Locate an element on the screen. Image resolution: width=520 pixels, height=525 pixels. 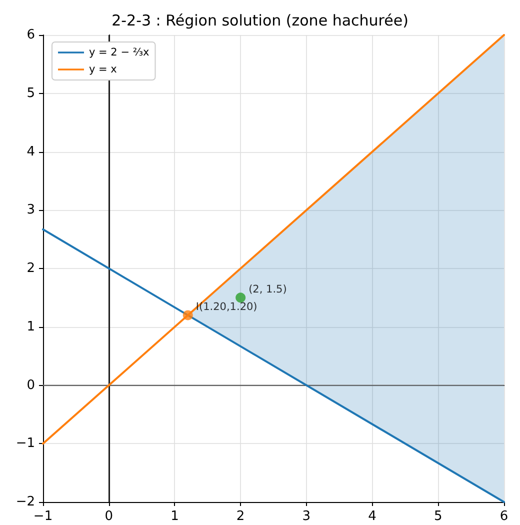
y-tick-label: 4 is located at coordinates (30, 152).